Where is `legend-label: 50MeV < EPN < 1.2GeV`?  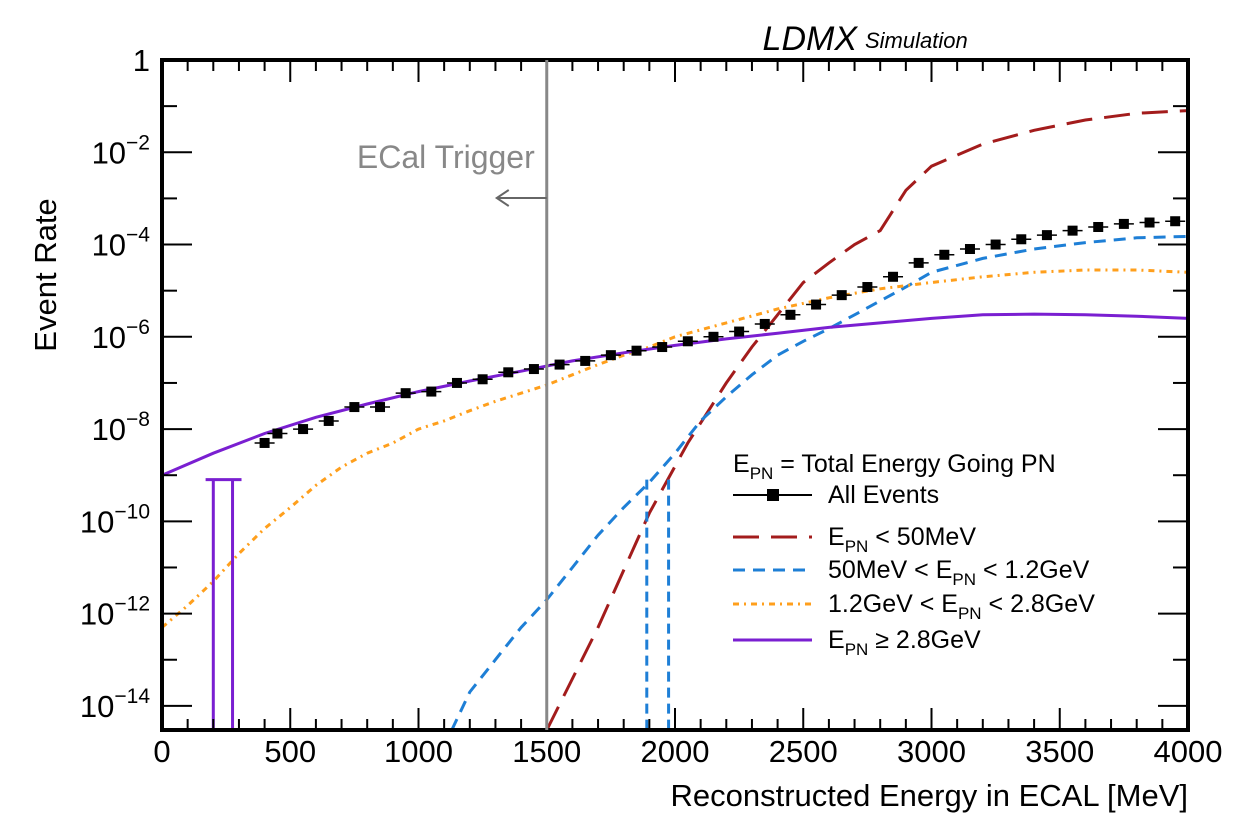 legend-label: 50MeV < EPN < 1.2GeV is located at coordinates (959, 572).